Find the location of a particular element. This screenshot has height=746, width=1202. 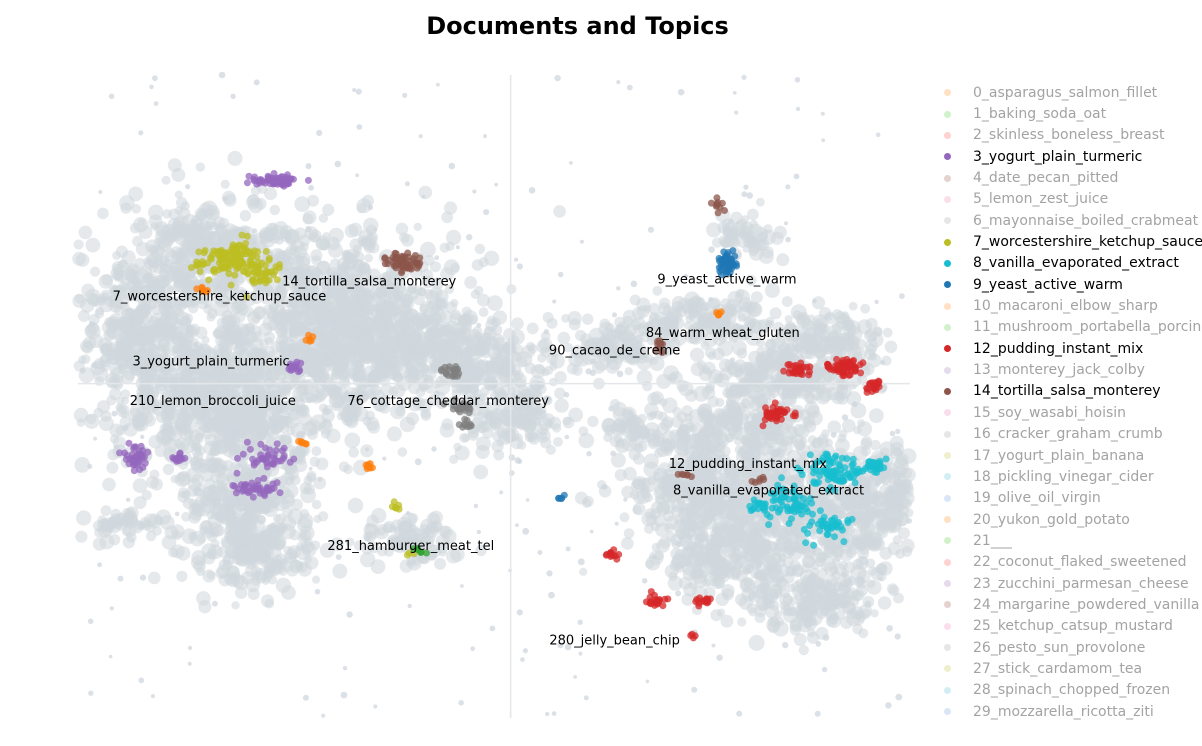

legend-item-12: 12_pudding_instant_mix is located at coordinates (1071, 348).